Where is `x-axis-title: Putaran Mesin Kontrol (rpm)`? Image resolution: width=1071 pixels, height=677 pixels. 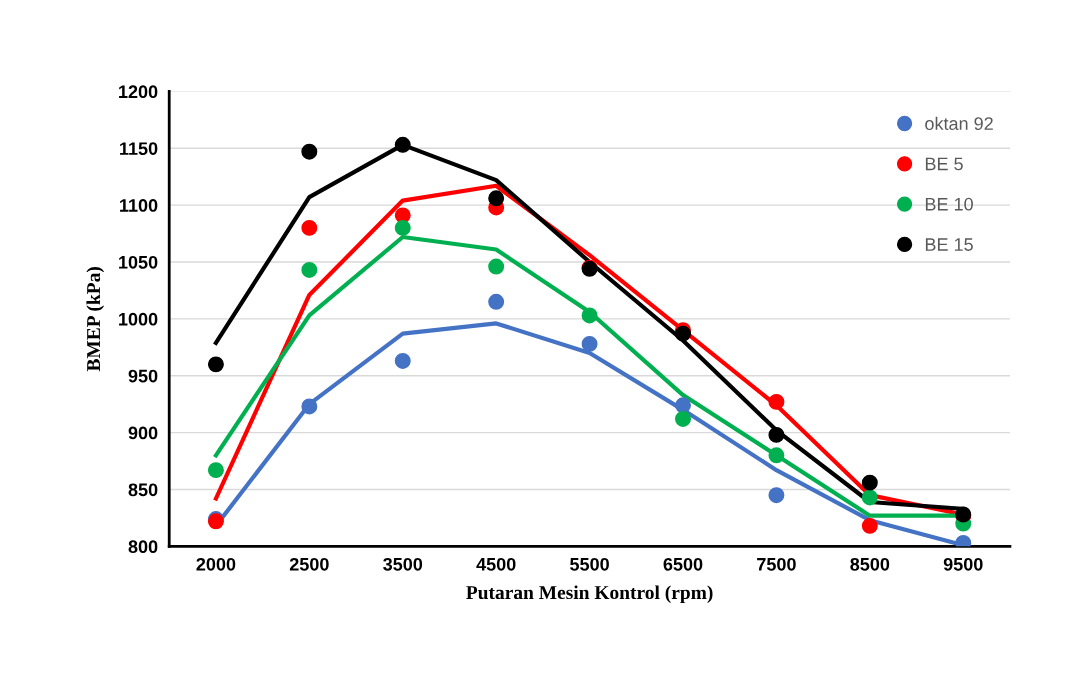
x-axis-title: Putaran Mesin Kontrol (rpm) is located at coordinates (589, 594).